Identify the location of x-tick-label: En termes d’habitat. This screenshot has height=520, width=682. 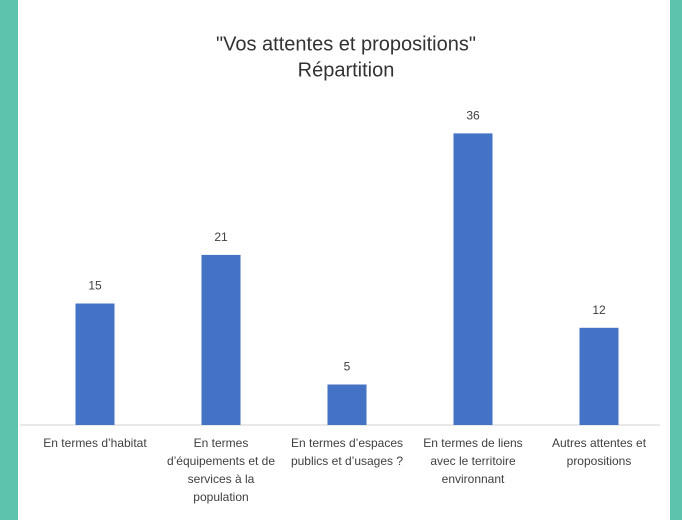
(95, 443).